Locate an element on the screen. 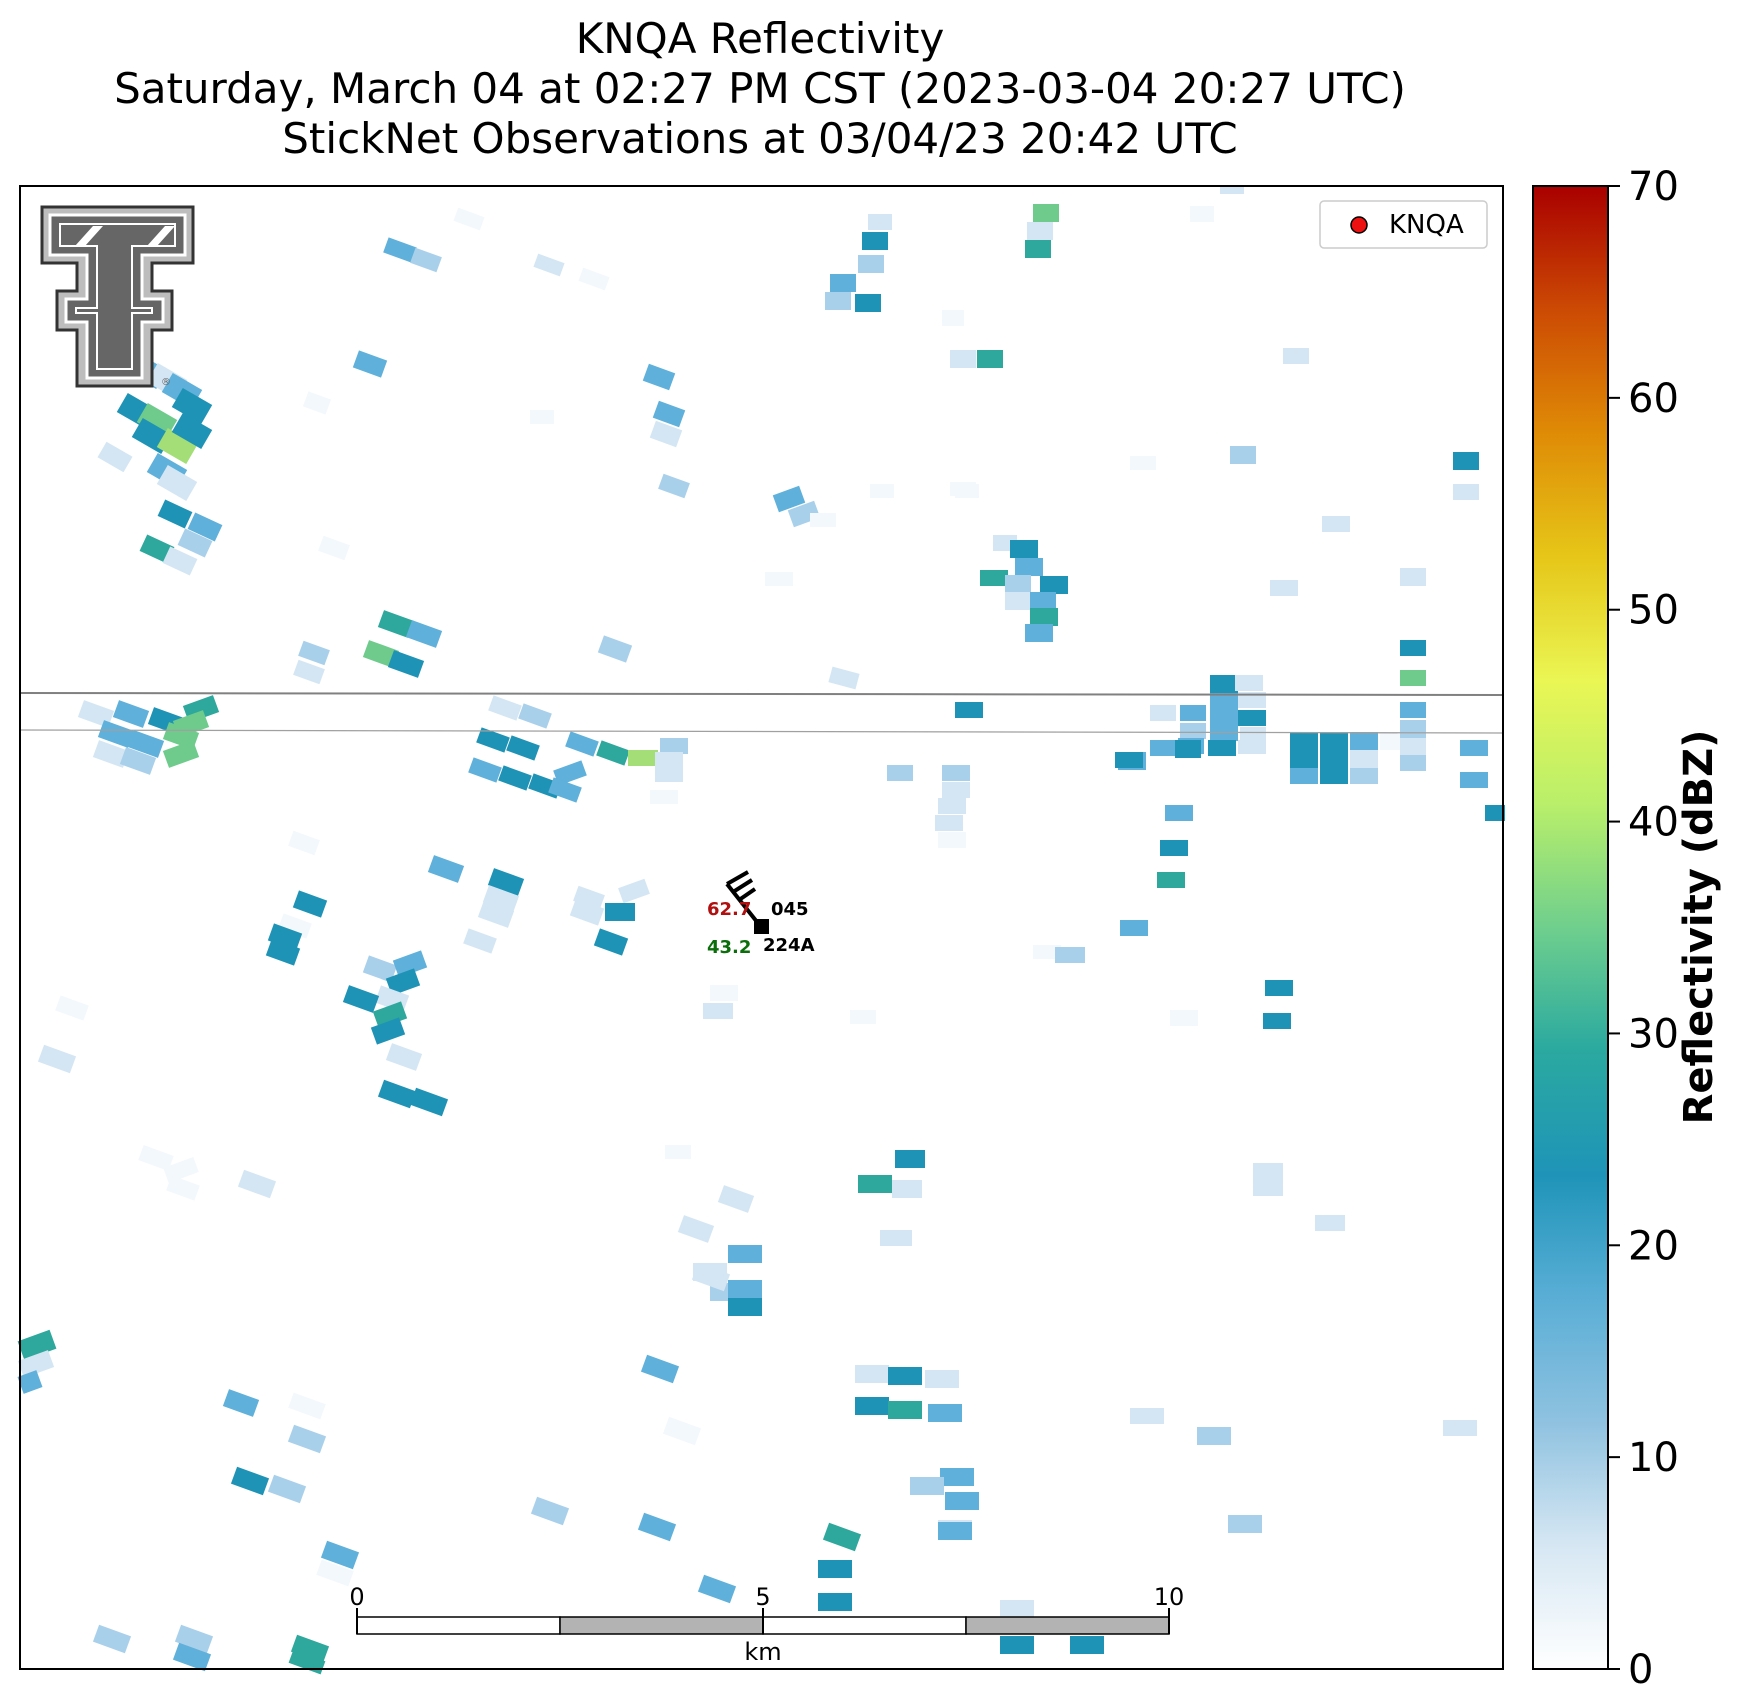  colorbar-tick-label: 0 is located at coordinates (1640, 1670).